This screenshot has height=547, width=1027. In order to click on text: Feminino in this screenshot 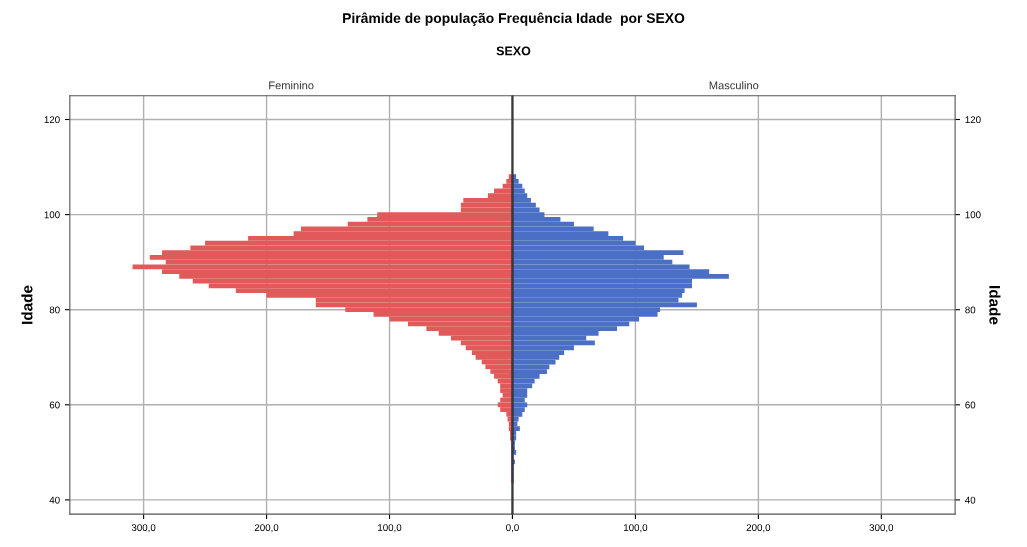, I will do `click(291, 85)`.